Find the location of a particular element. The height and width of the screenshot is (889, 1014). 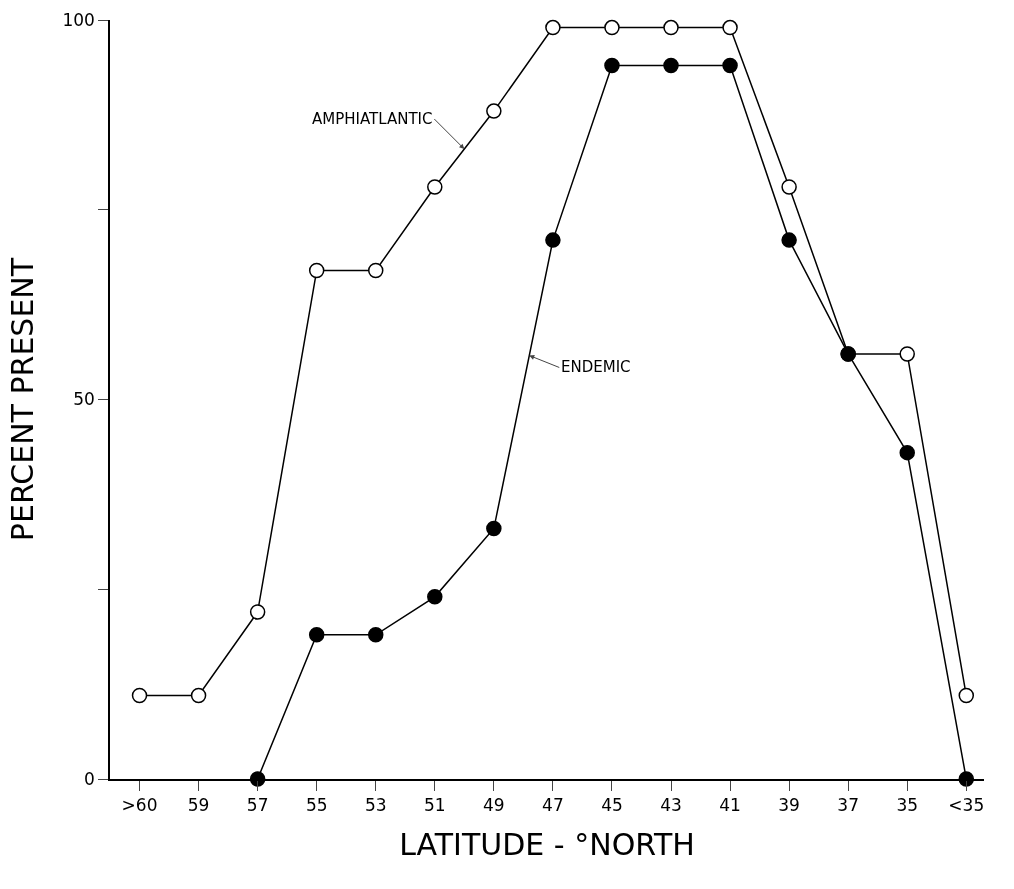

x-tick-label: 55 is located at coordinates (316, 805).